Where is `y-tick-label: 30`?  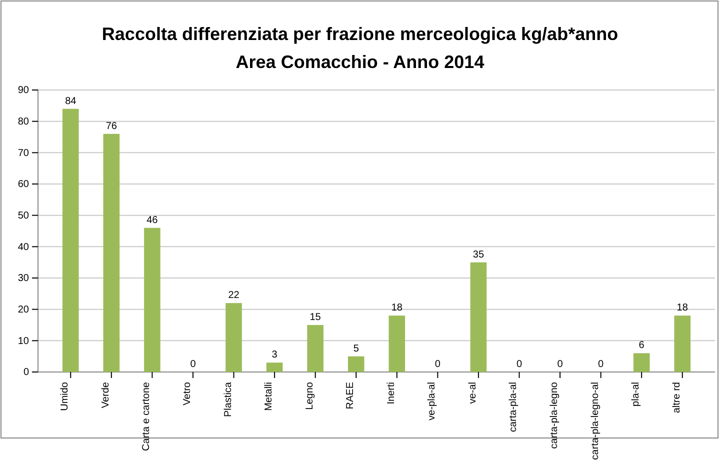
y-tick-label: 30 is located at coordinates (24, 278).